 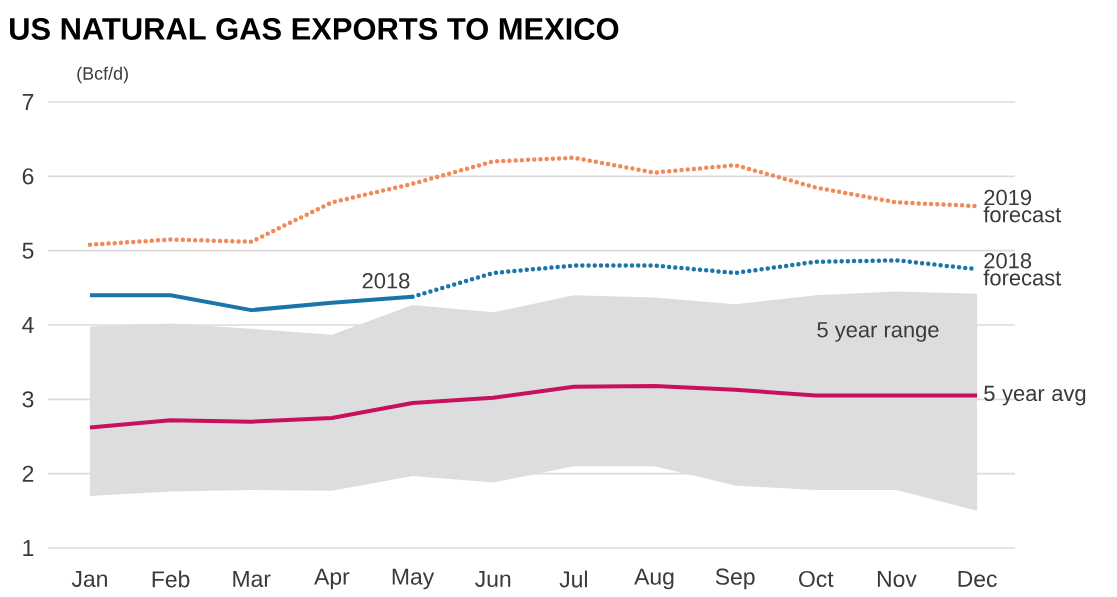 I want to click on line-series, so click(x=533, y=201).